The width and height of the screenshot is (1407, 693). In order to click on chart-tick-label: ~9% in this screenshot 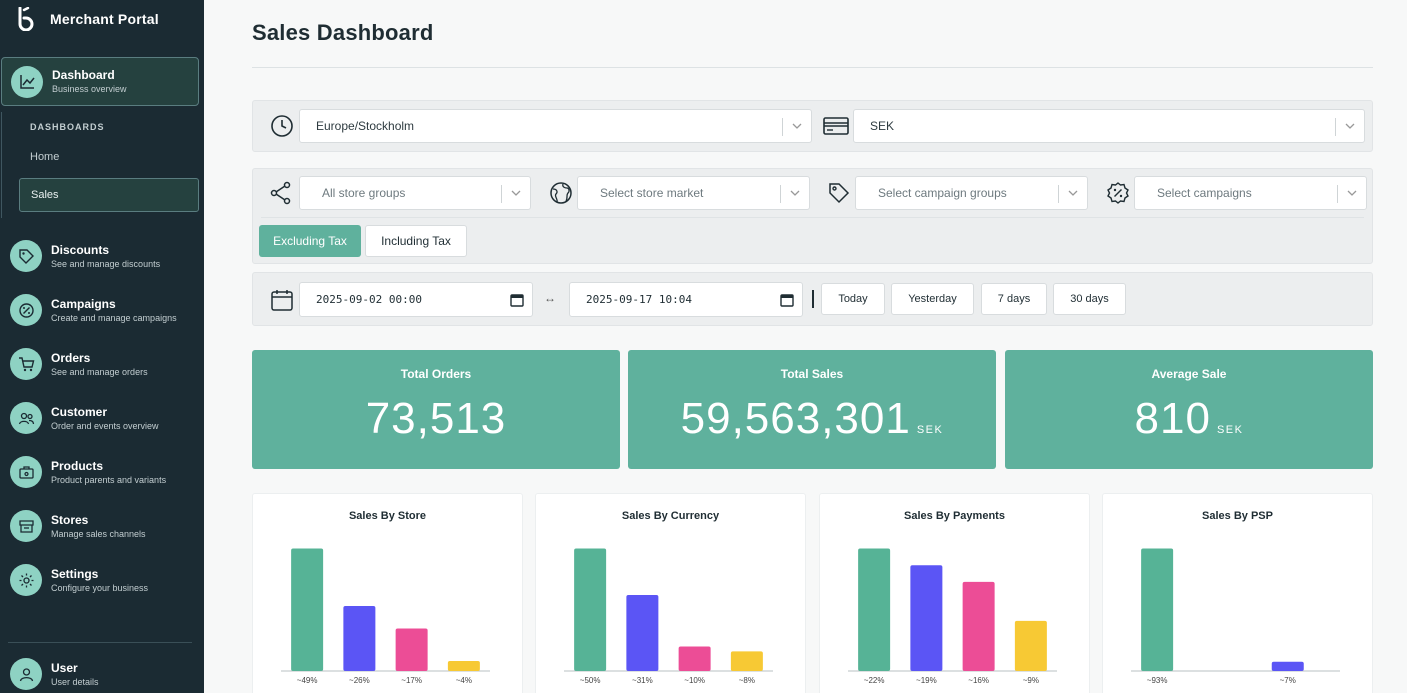, I will do `click(1031, 680)`.